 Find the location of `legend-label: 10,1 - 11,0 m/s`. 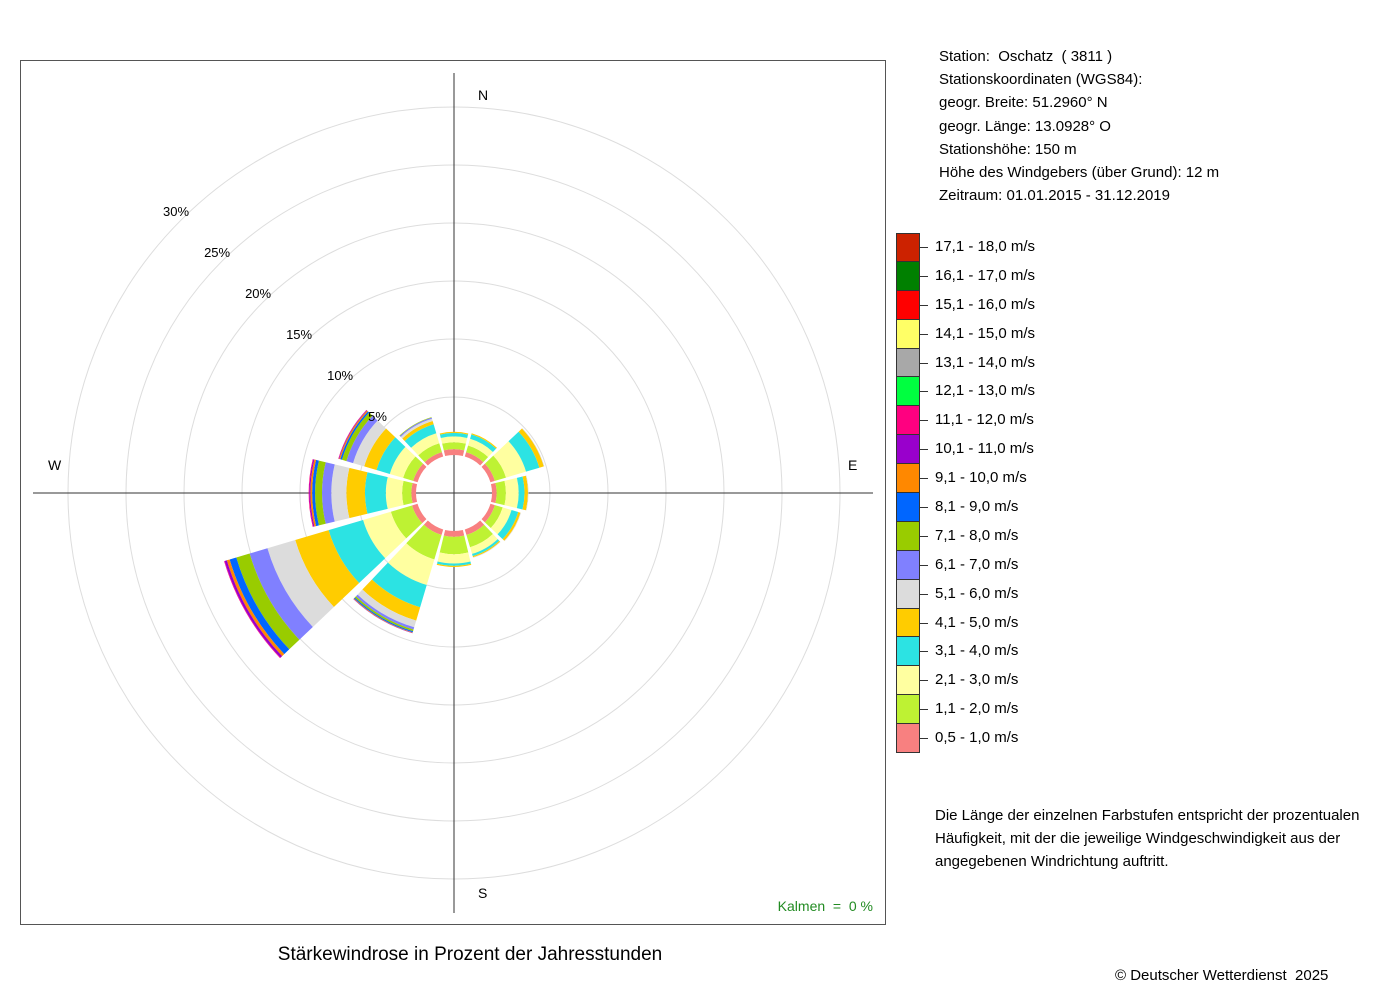

legend-label: 10,1 - 11,0 m/s is located at coordinates (984, 449).